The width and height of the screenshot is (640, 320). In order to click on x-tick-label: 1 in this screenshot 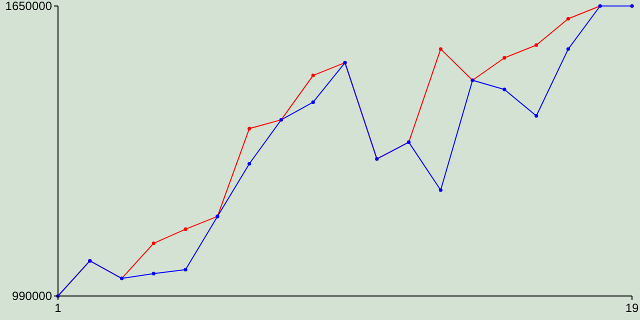, I will do `click(58, 308)`.